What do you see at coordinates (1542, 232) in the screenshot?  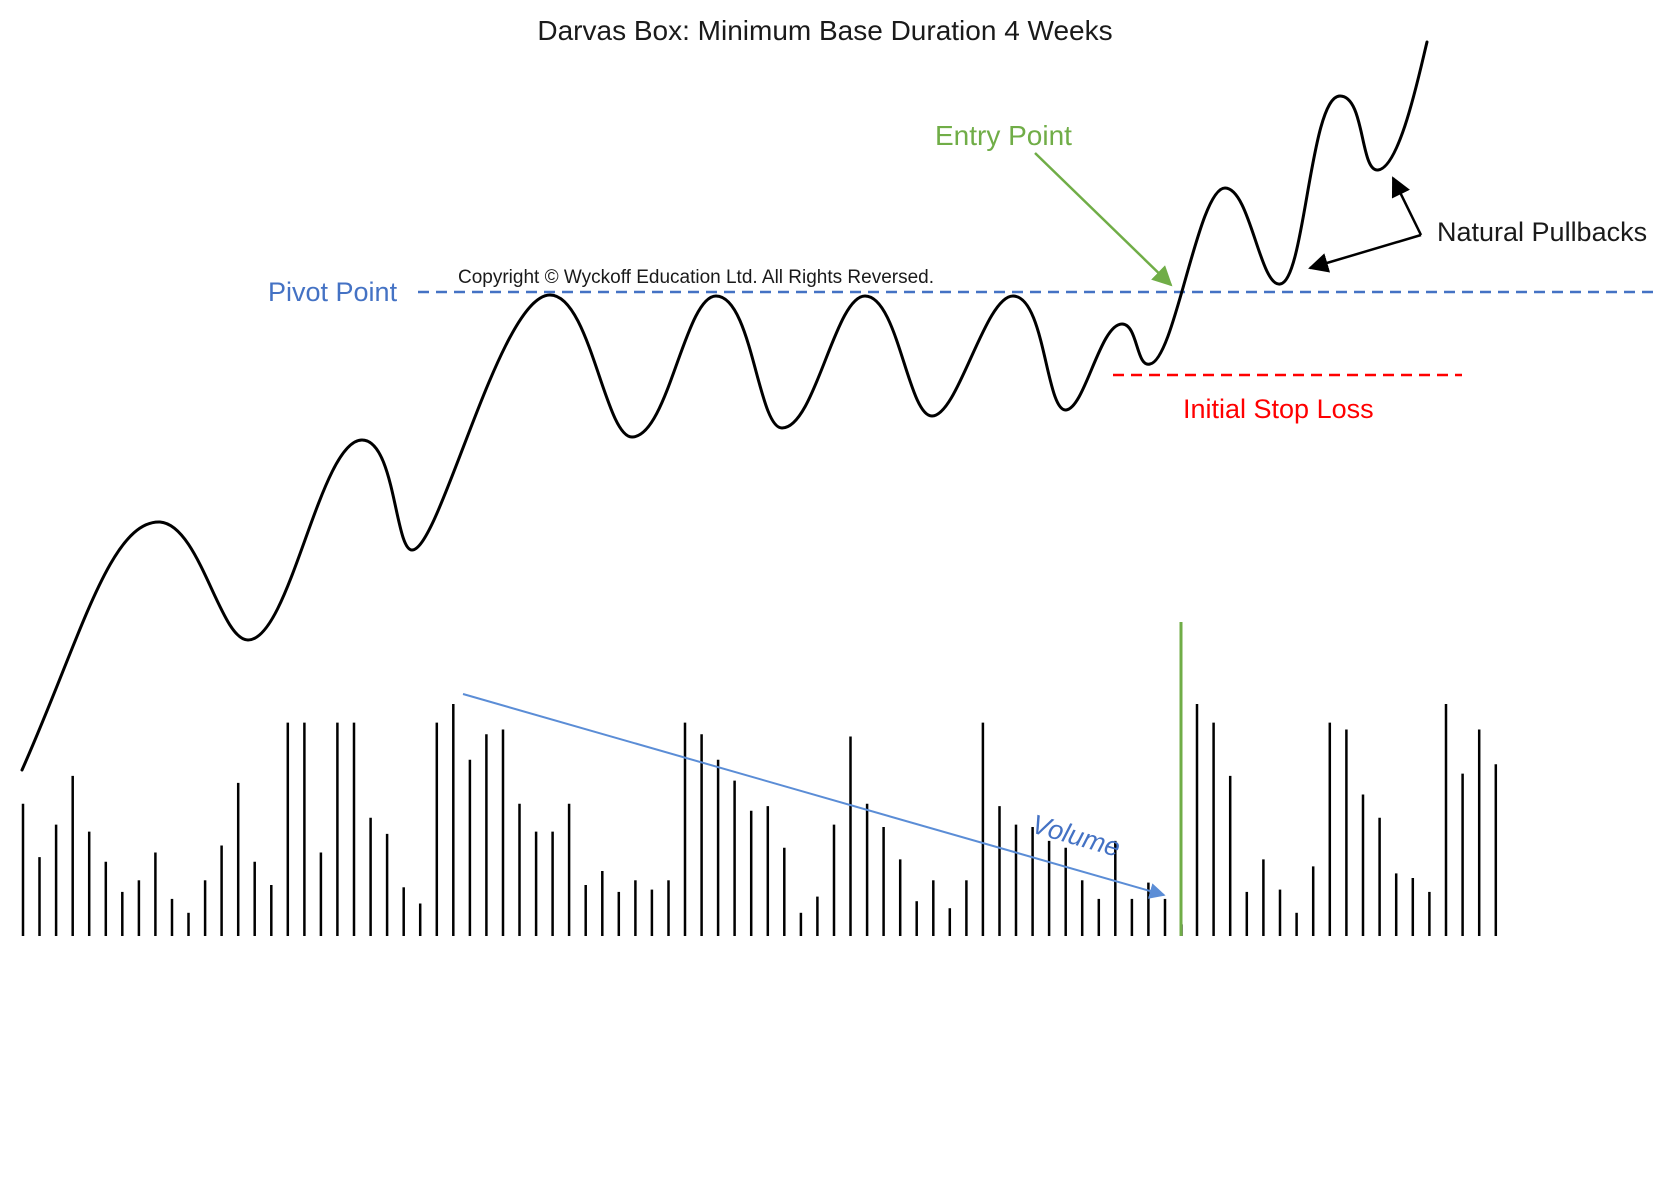 I see `natural-pullbacks-label: Natural Pullbacks` at bounding box center [1542, 232].